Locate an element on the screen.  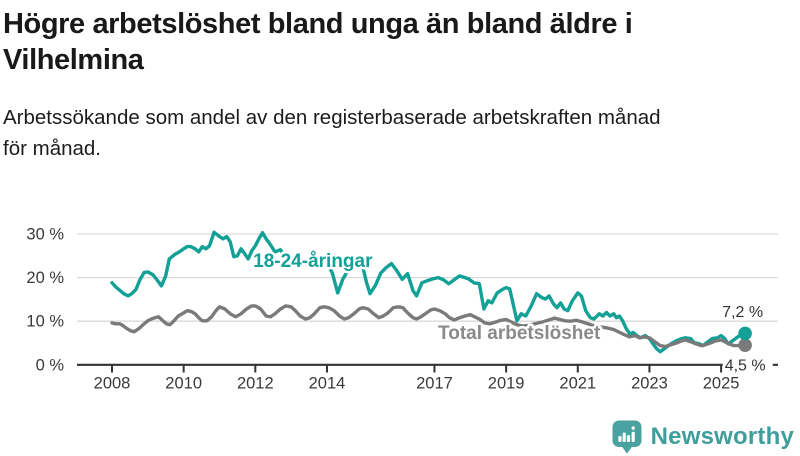
x-tick-label-2014: 2014 is located at coordinates (327, 384).